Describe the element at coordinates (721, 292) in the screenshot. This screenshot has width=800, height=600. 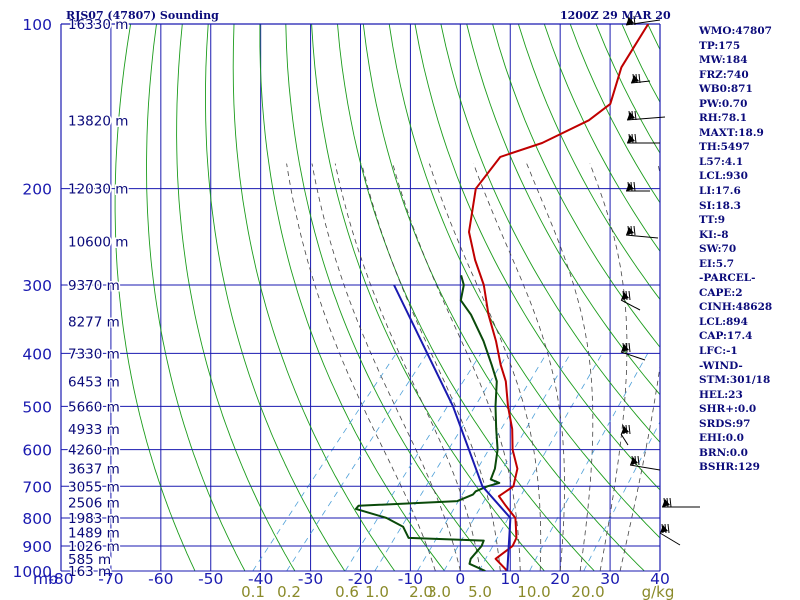
I see `index-item: CAPE:2` at that location.